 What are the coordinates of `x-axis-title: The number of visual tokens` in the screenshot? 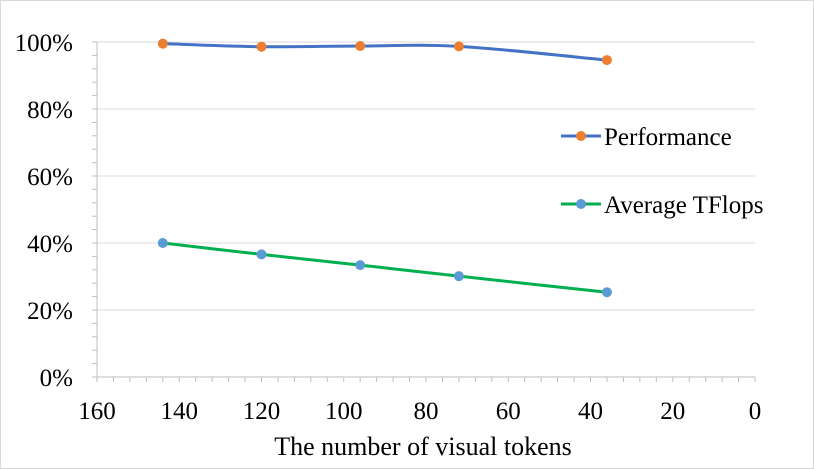 It's located at (423, 446).